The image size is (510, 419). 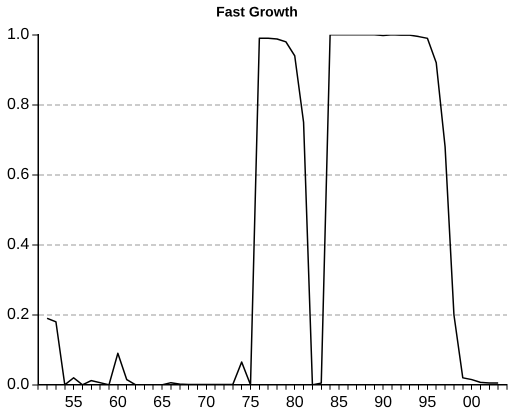 I want to click on x-tick-label: 95, so click(x=427, y=402).